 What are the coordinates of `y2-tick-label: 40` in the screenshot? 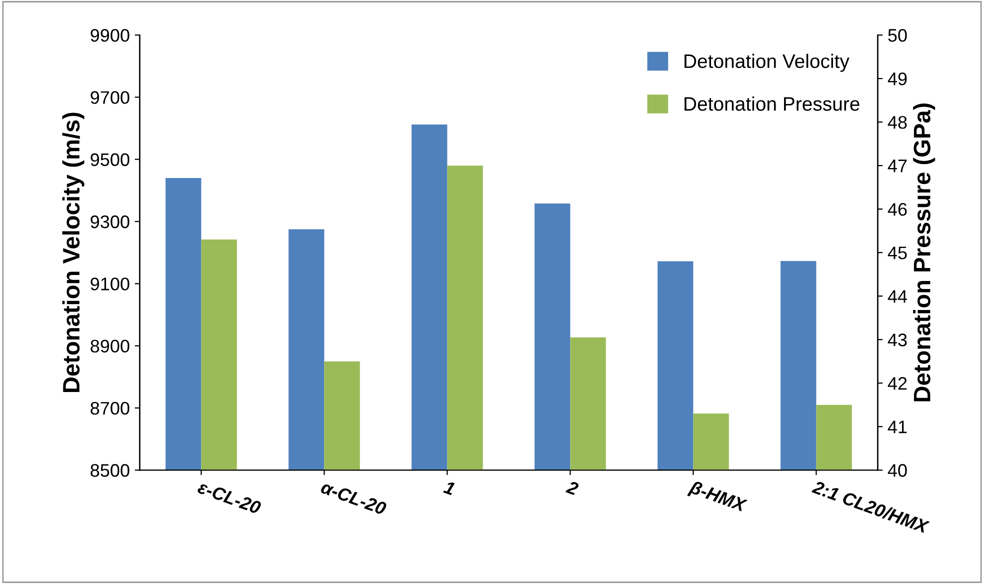 It's located at (897, 470).